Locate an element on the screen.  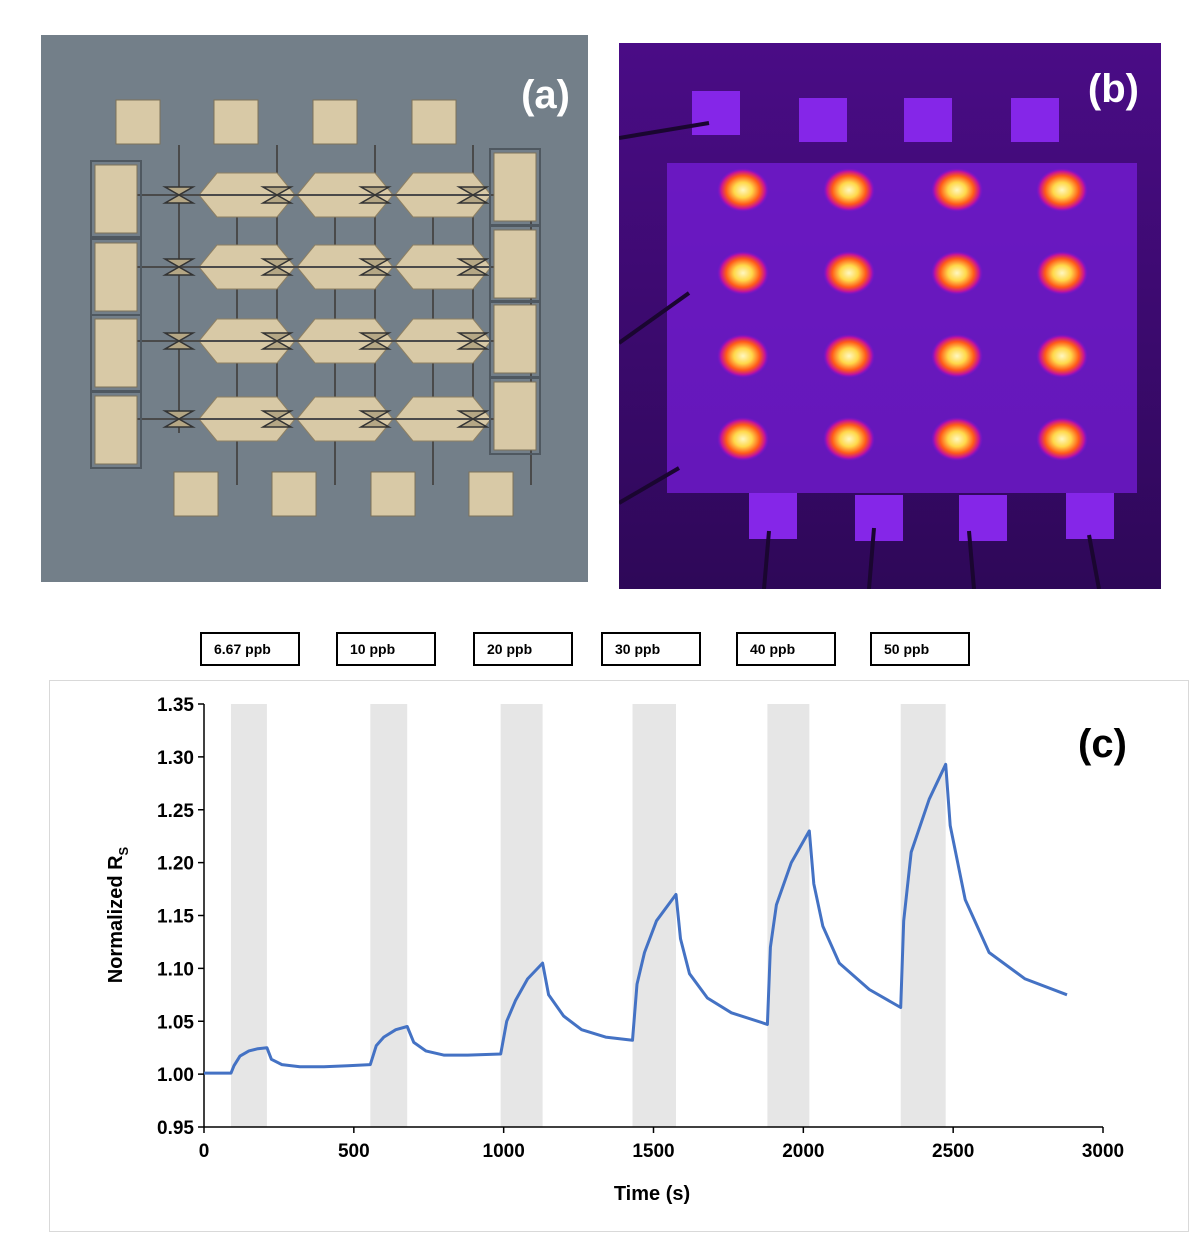
concentration-box: 30 ppb is located at coordinates (651, 649).